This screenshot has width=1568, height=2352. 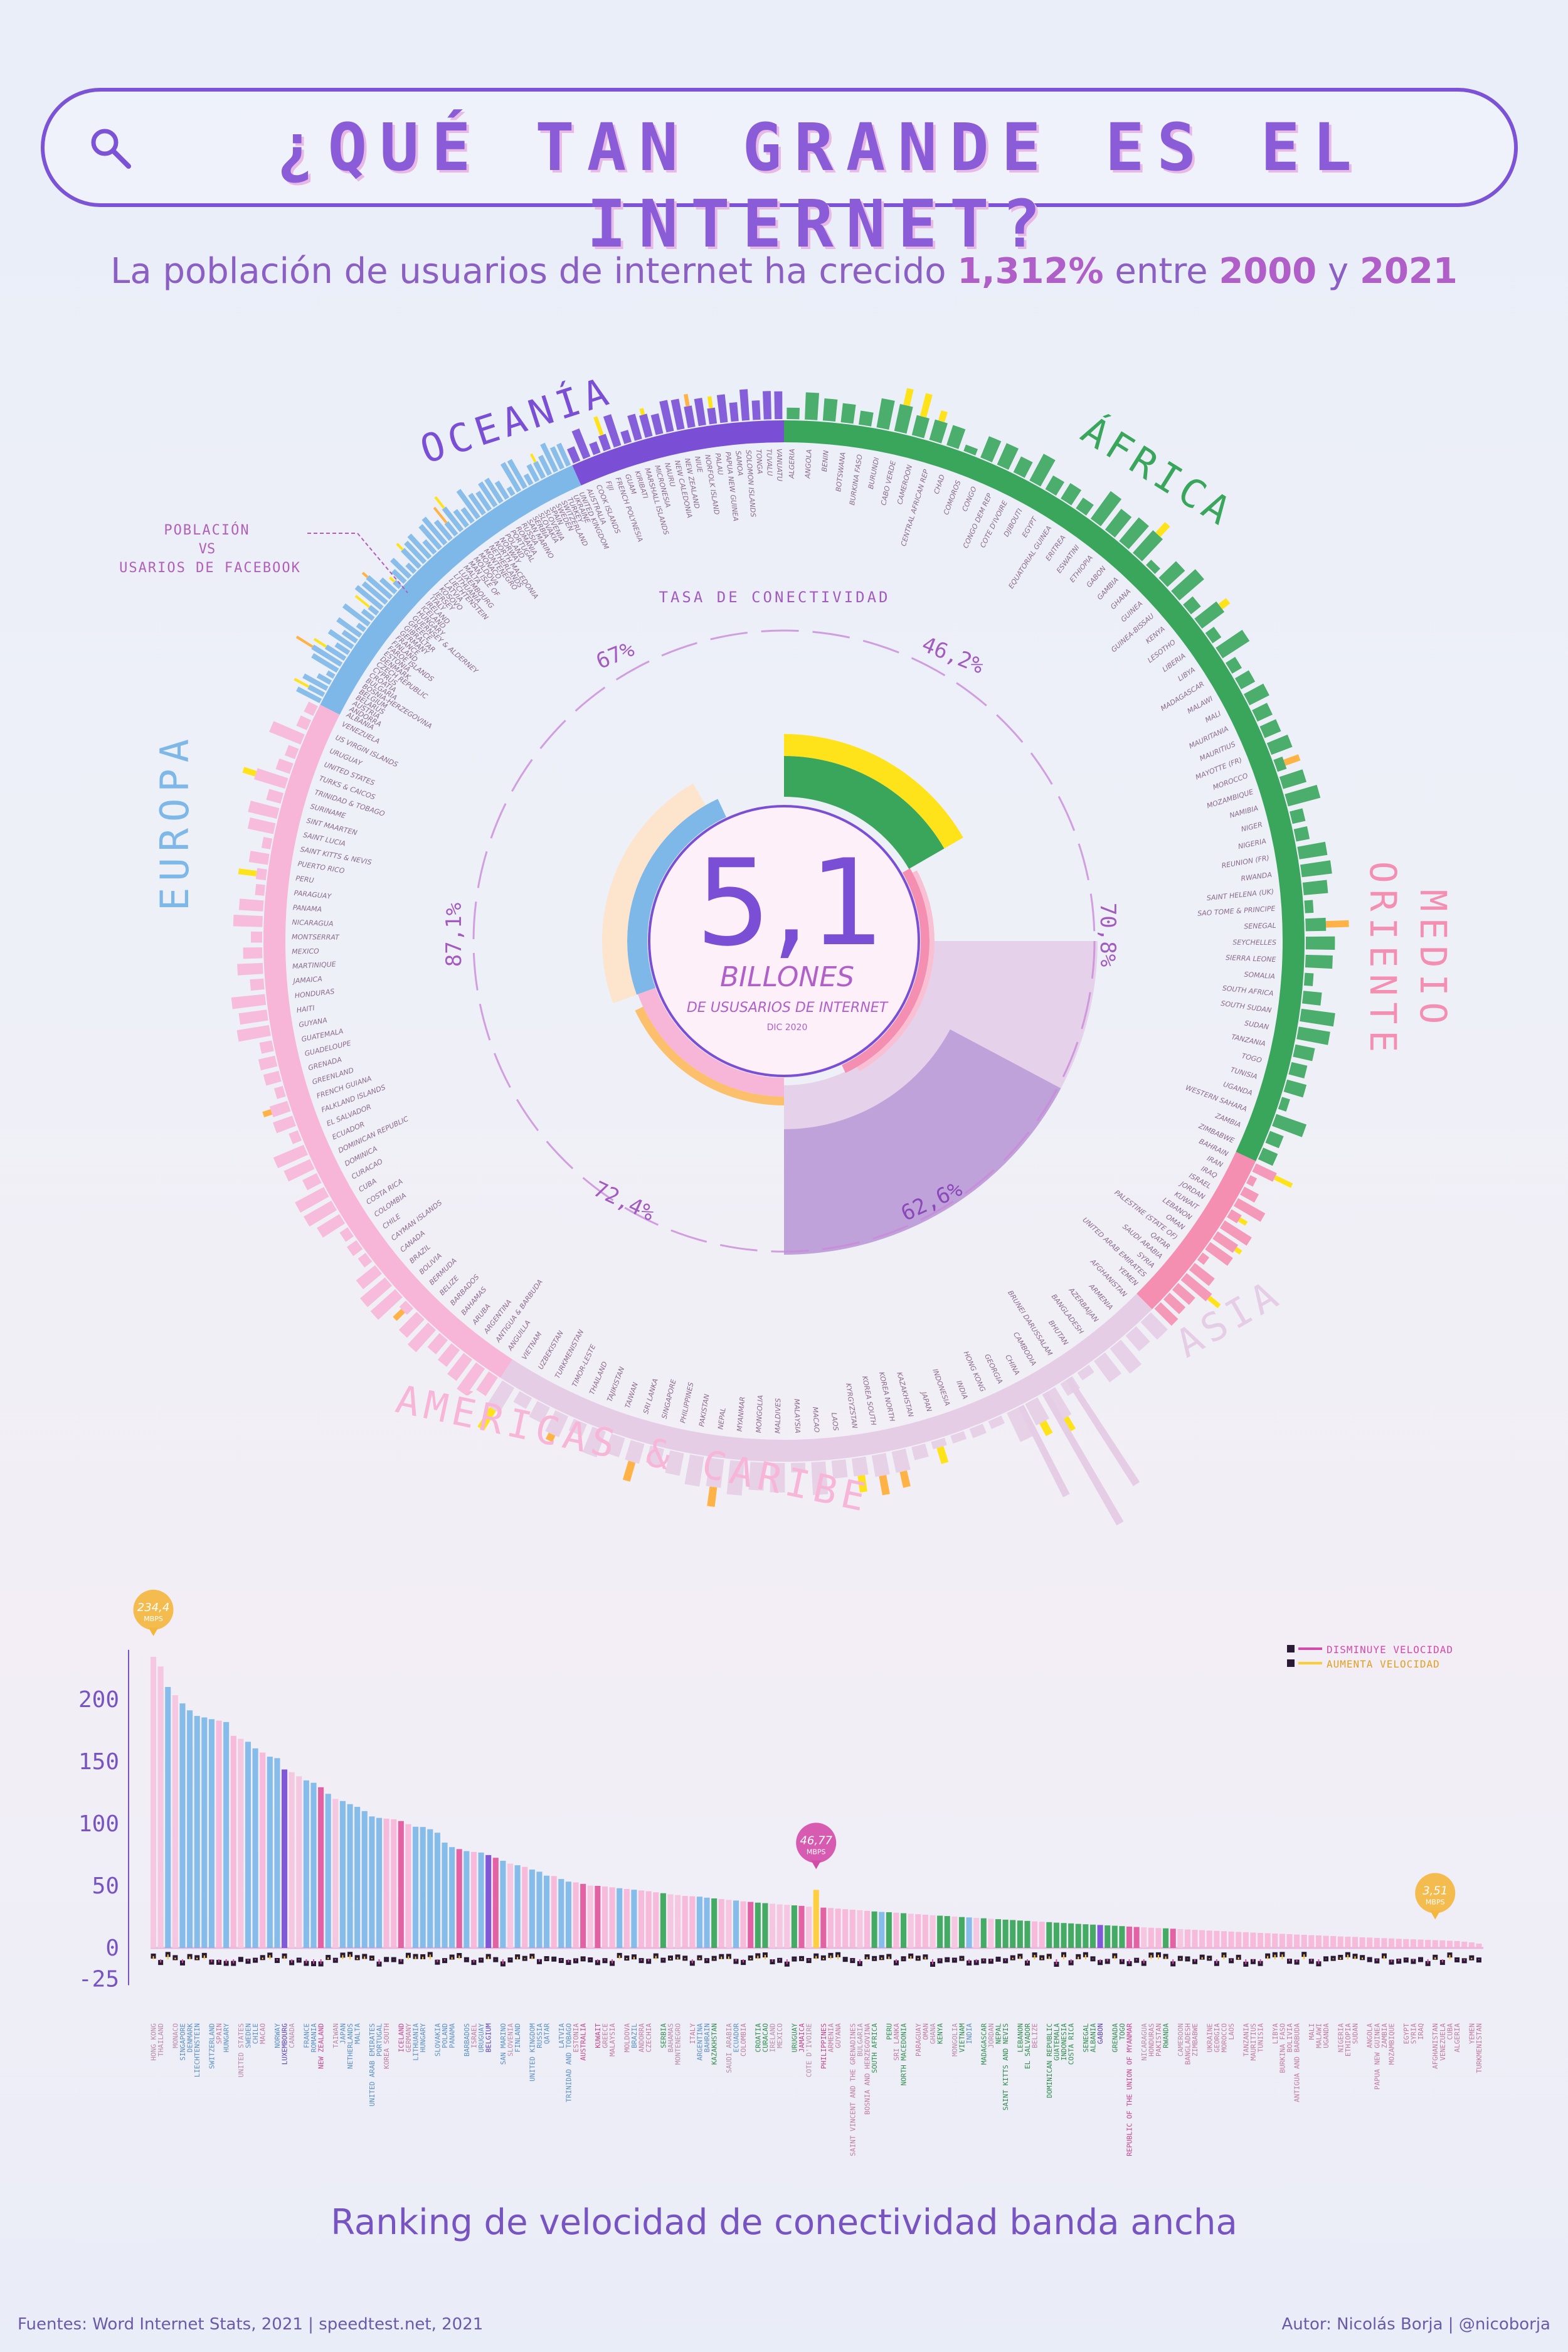 What do you see at coordinates (372, 2064) in the screenshot?
I see `x-country-label: UNITED ARAB EMIRATES` at bounding box center [372, 2064].